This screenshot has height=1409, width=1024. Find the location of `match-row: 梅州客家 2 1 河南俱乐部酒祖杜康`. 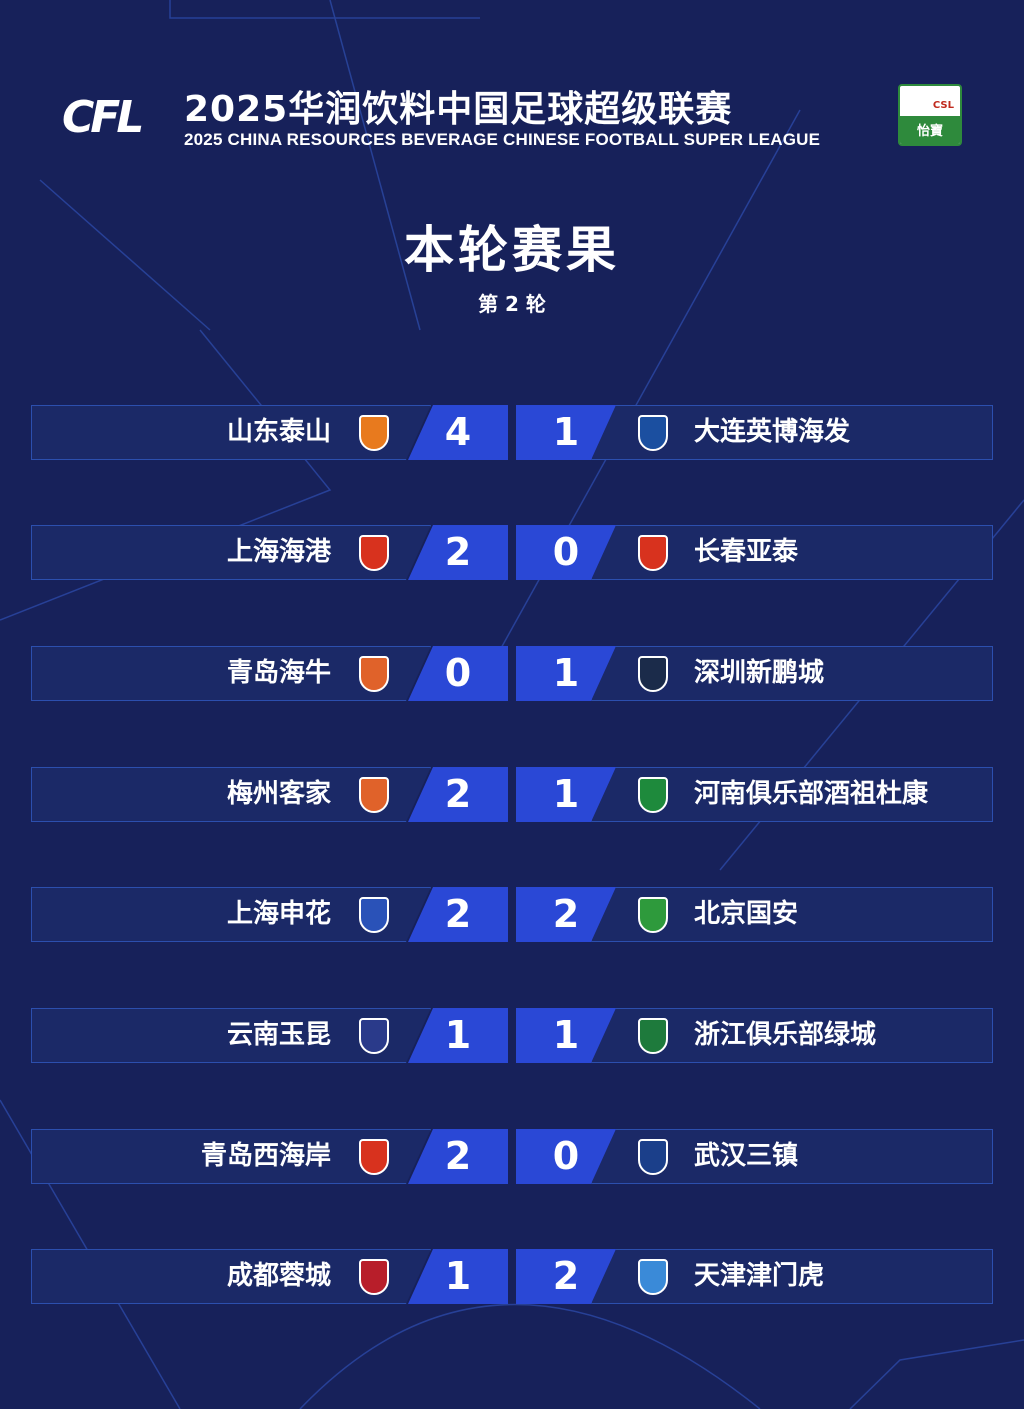

match-row: 梅州客家 2 1 河南俱乐部酒祖杜康 is located at coordinates (512, 794).